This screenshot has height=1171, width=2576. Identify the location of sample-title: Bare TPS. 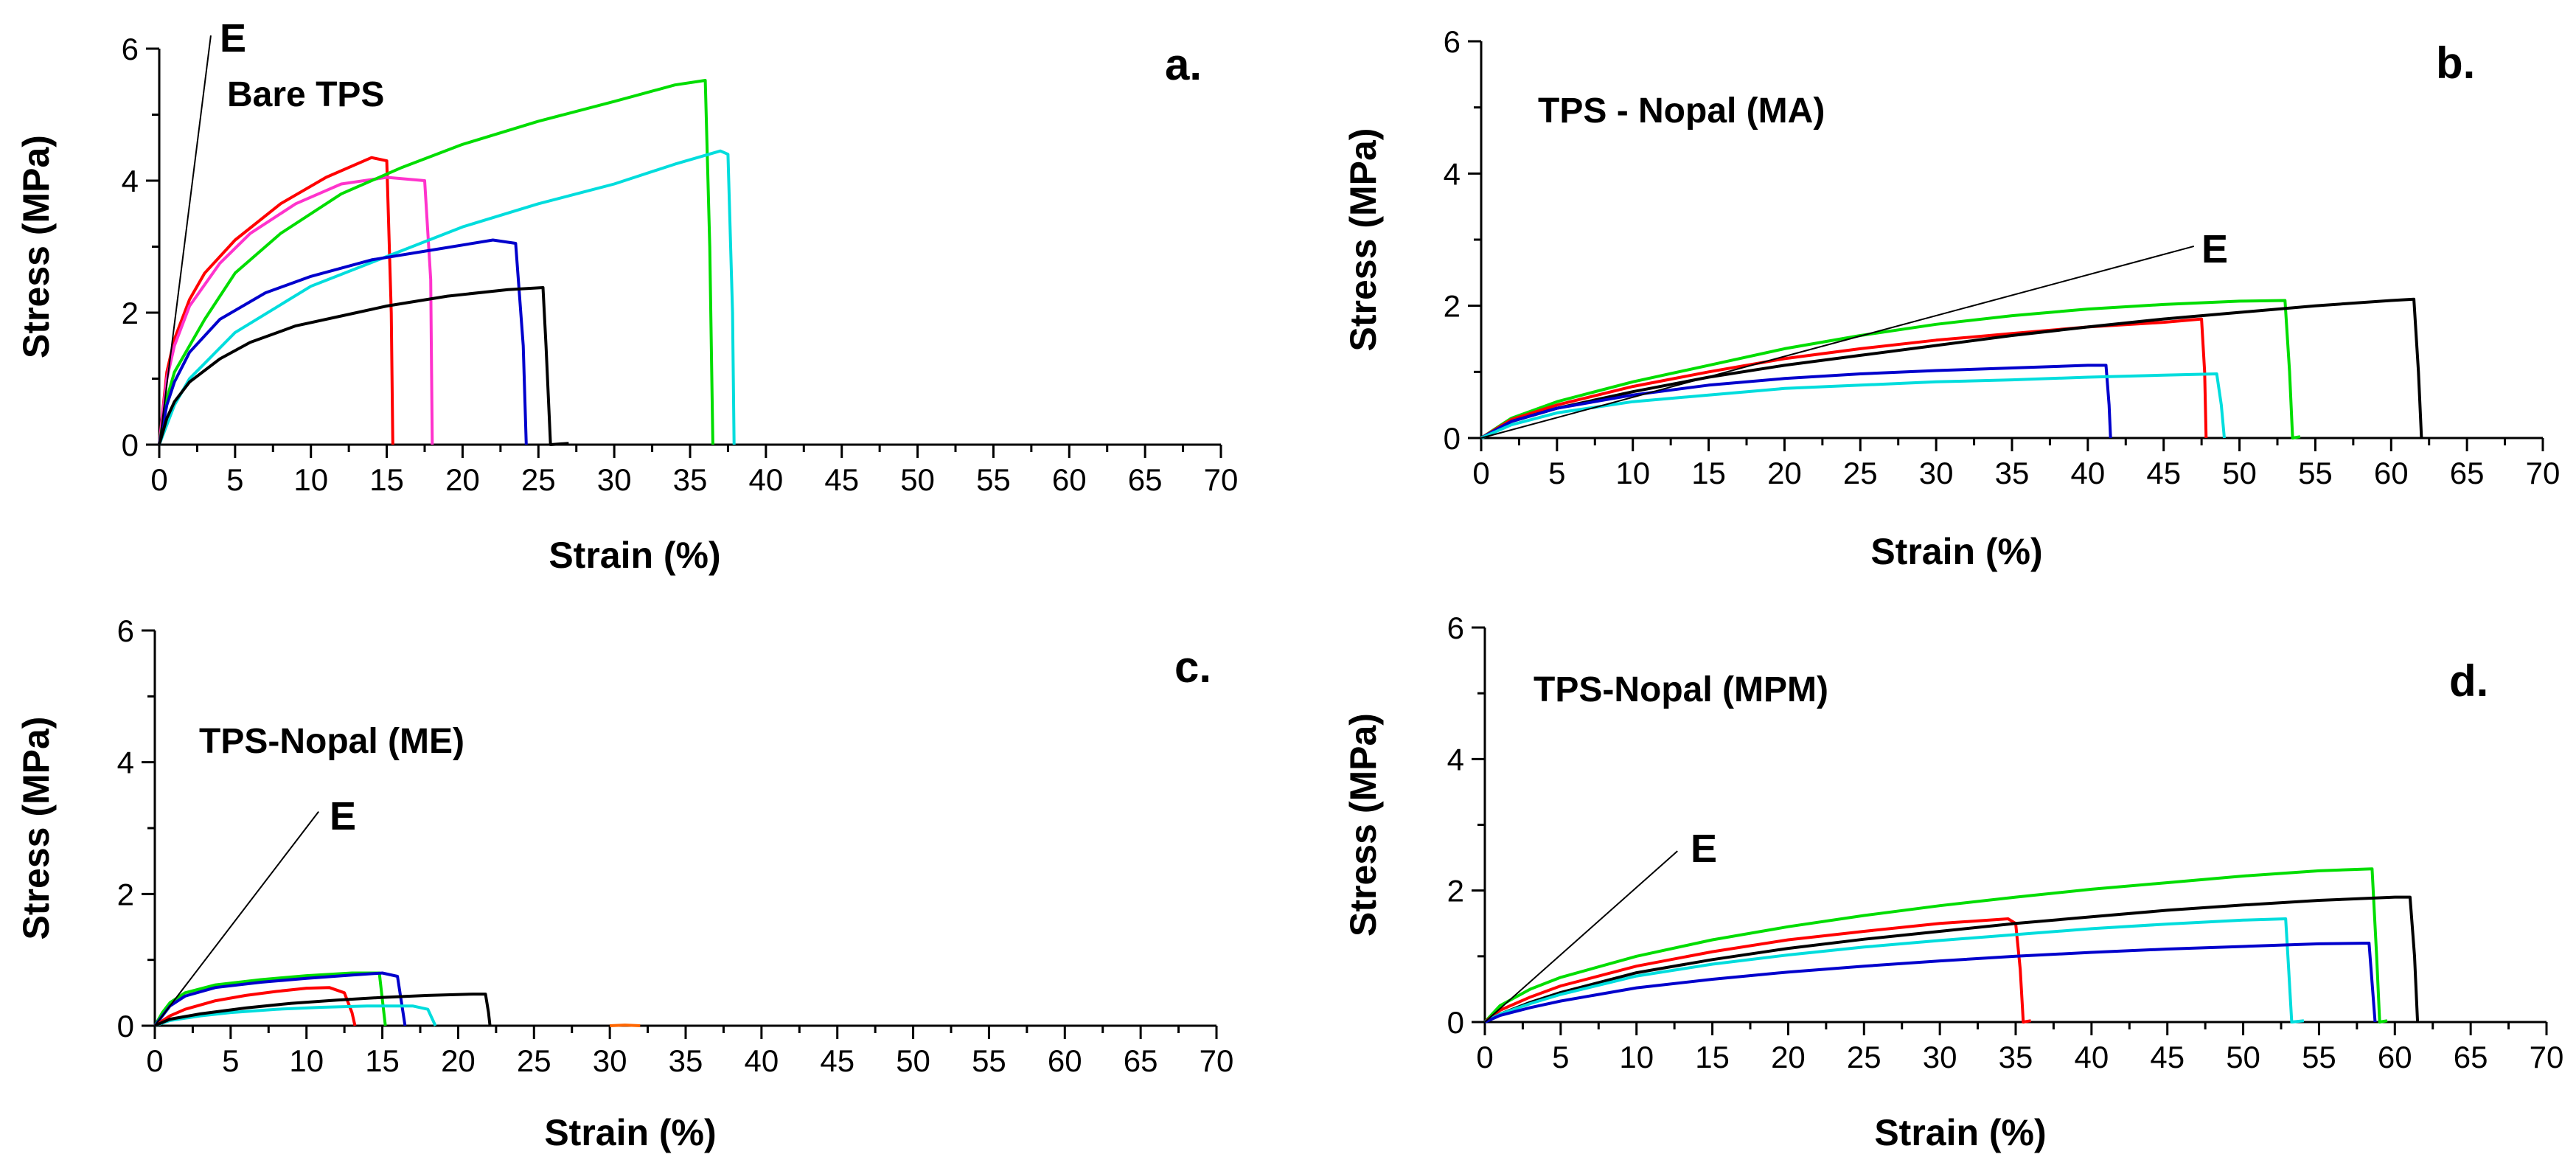
(305, 95).